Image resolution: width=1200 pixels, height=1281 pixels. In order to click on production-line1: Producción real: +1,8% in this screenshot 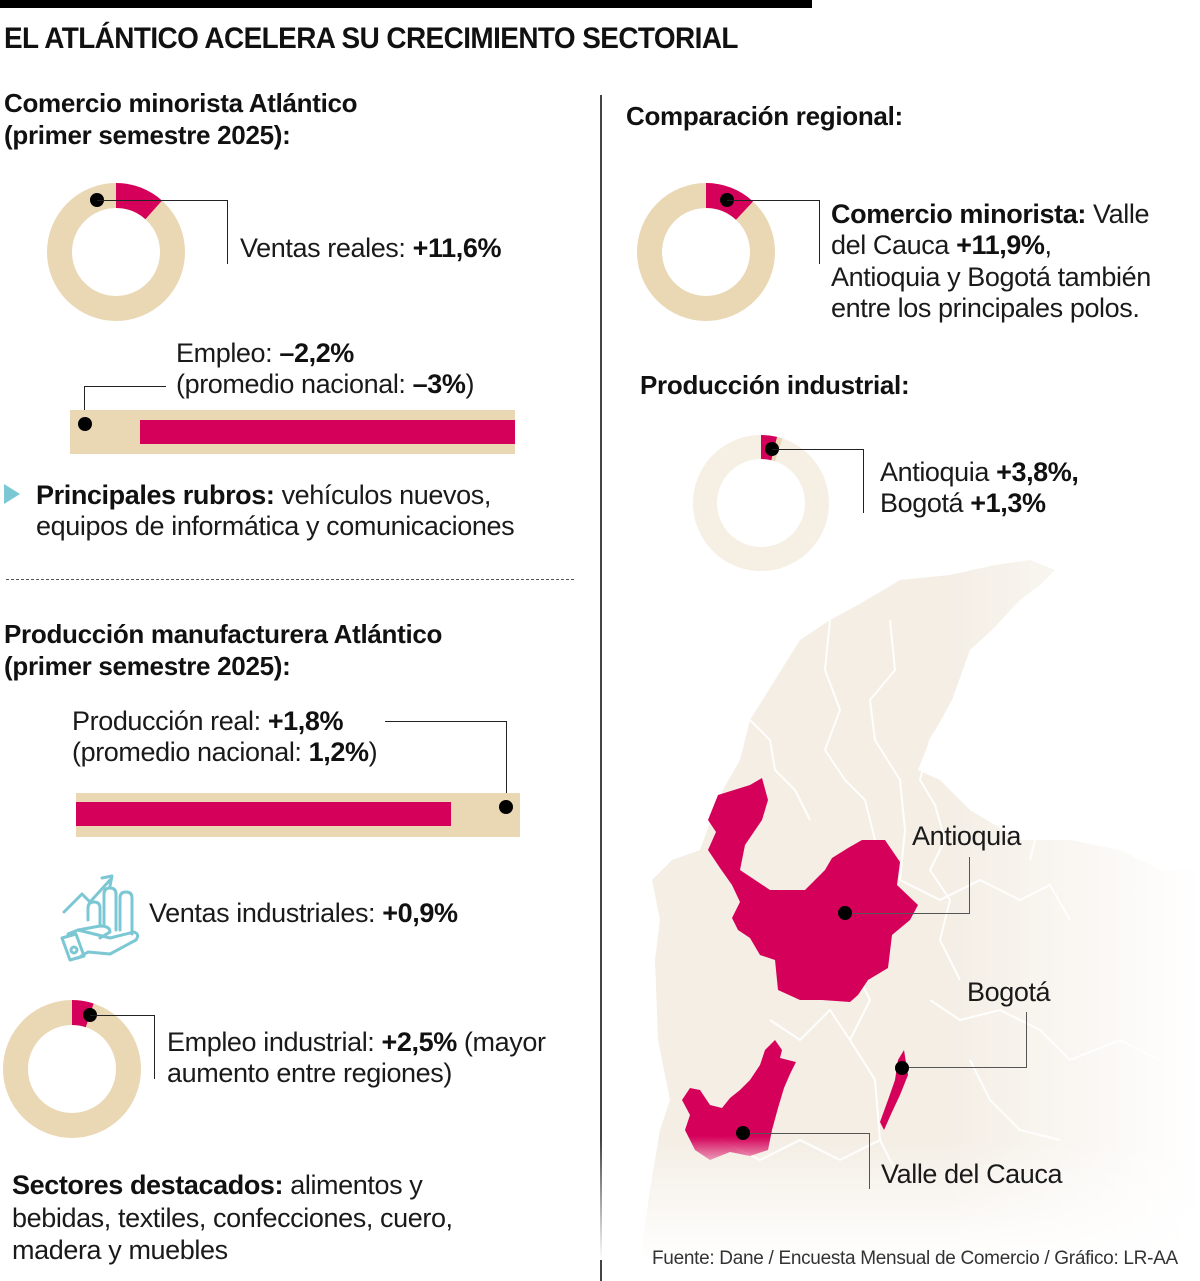, I will do `click(208, 721)`.